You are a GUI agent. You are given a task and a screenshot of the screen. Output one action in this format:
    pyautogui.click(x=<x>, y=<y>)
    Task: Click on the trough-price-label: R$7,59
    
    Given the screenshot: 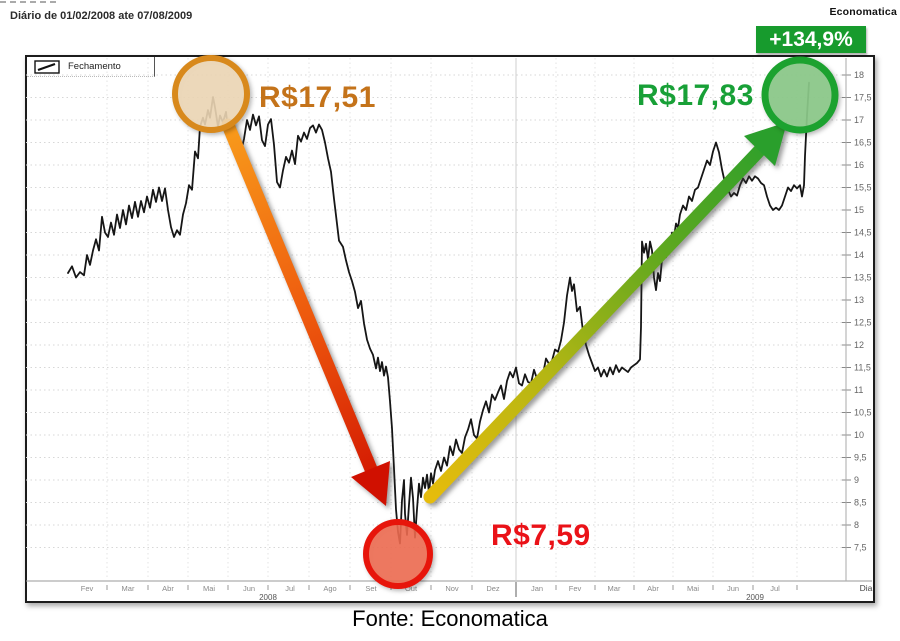 What is the action you would take?
    pyautogui.click(x=541, y=535)
    